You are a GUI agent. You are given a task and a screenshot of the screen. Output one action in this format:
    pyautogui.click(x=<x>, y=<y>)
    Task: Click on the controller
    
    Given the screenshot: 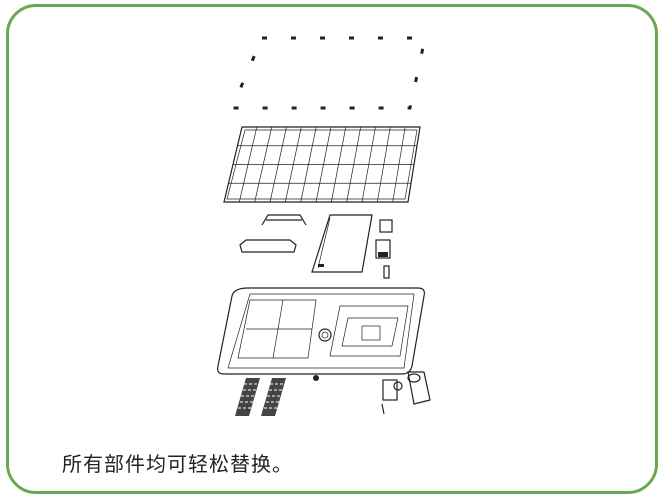 What is the action you would take?
    pyautogui.click(x=384, y=249)
    